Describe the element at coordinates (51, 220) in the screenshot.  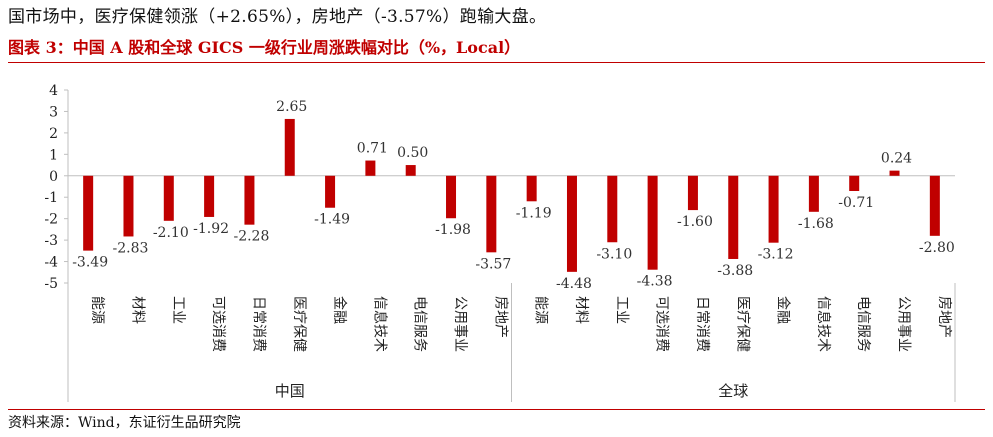
I see `y-tick-label: -2` at that location.